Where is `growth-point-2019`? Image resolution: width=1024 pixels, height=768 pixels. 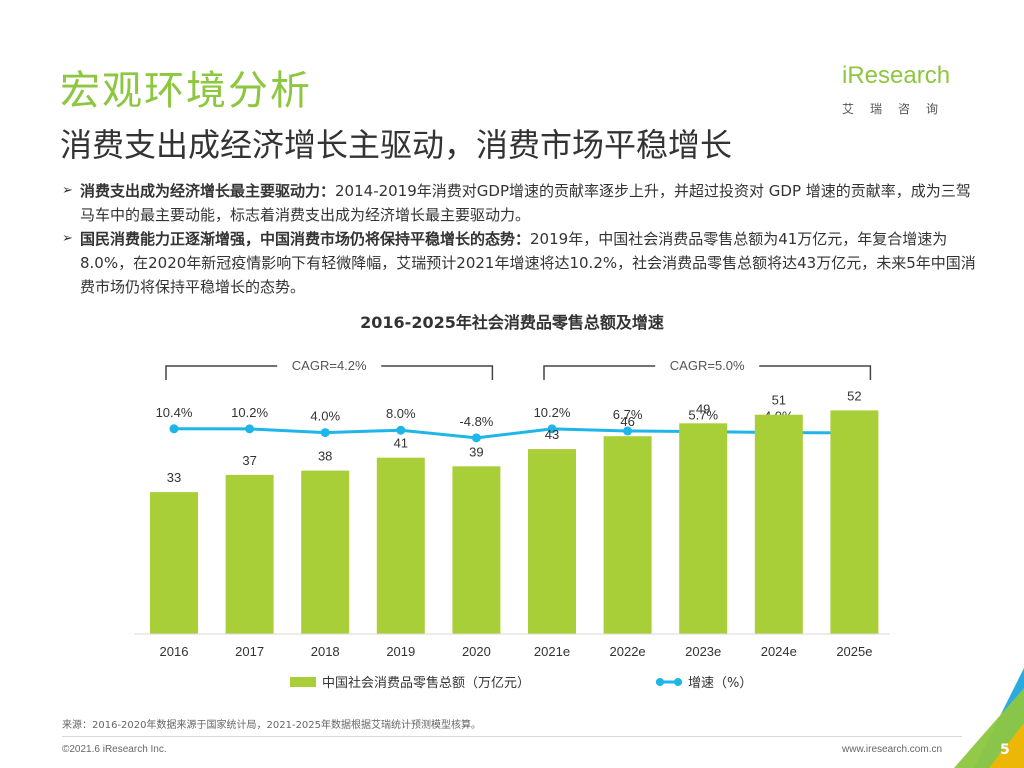
growth-point-2019 is located at coordinates (401, 430).